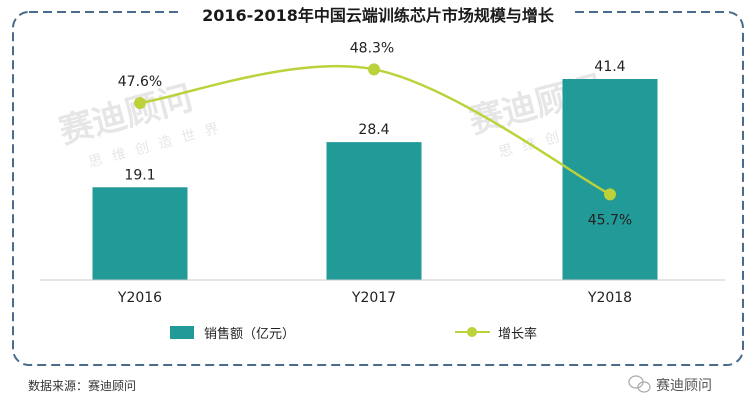 The image size is (753, 411). I want to click on wechat-badge-label: 赛迪顾问, so click(684, 386).